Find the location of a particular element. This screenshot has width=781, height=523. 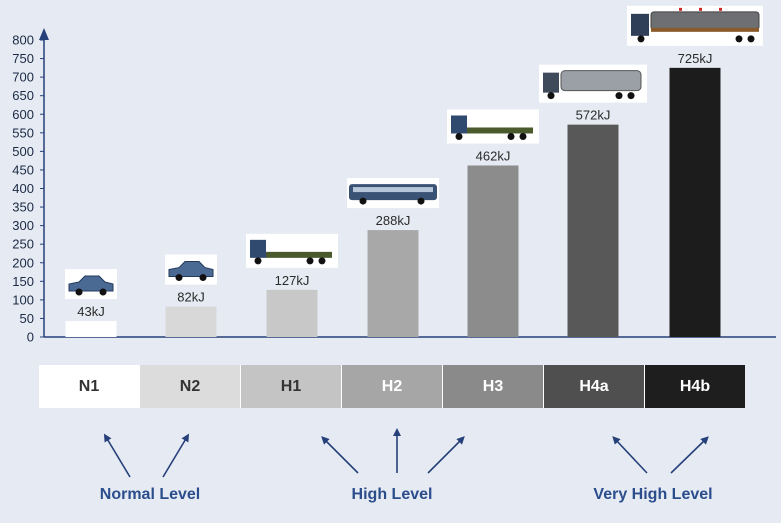

tanker-truck-icon is located at coordinates (593, 83).